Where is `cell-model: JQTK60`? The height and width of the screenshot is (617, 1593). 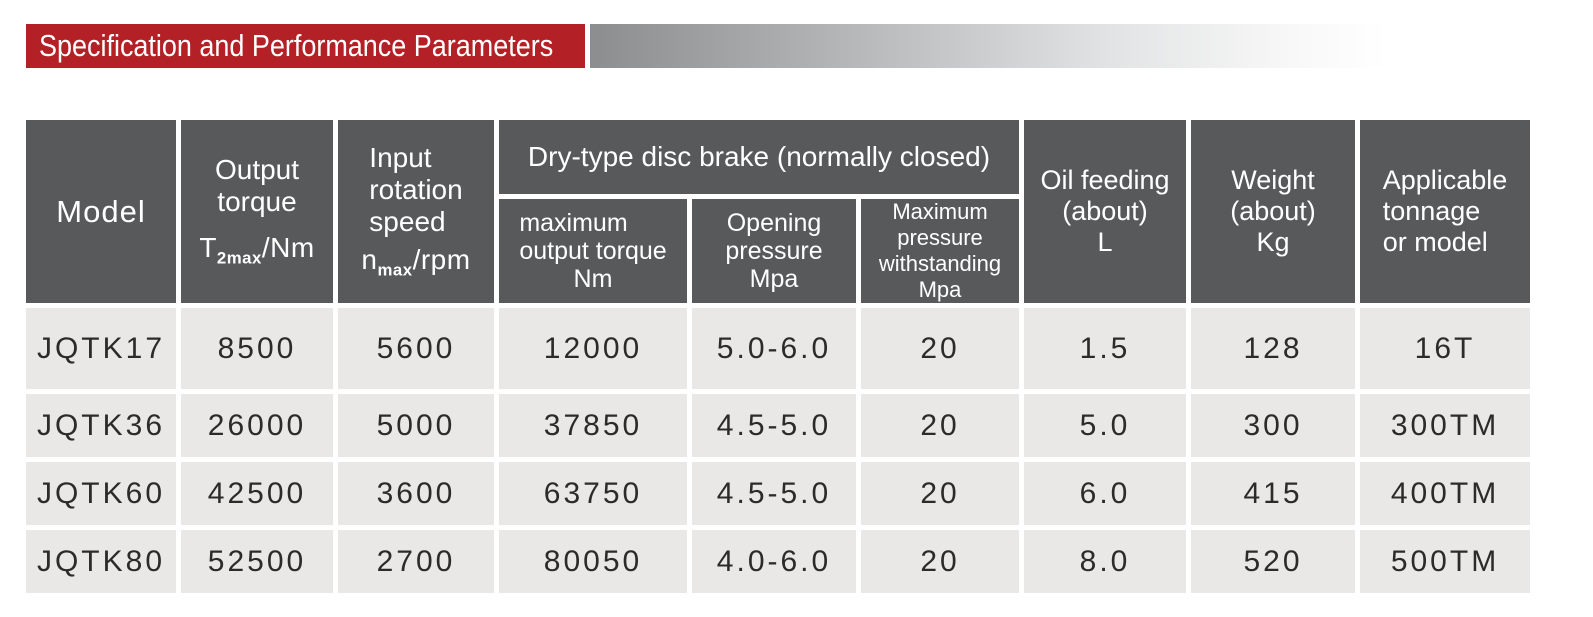 cell-model: JQTK60 is located at coordinates (101, 493).